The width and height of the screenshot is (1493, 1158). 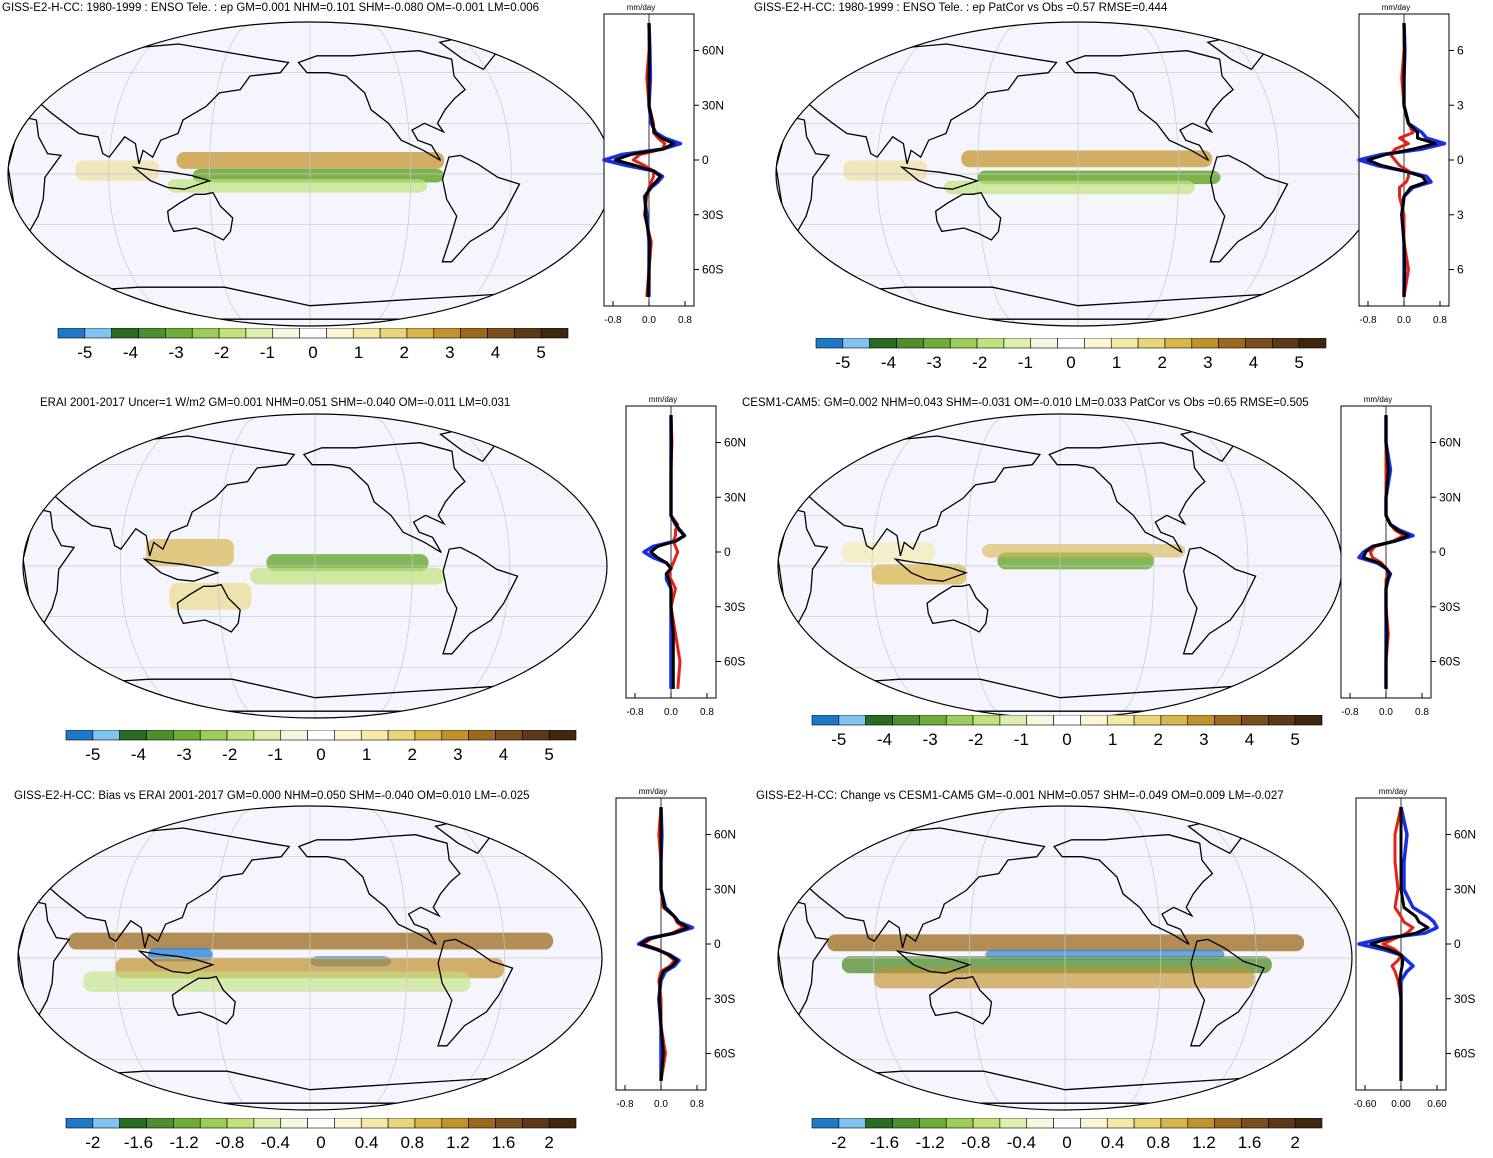 What do you see at coordinates (713, 51) in the screenshot?
I see `zonal-y-tick-label: 60N` at bounding box center [713, 51].